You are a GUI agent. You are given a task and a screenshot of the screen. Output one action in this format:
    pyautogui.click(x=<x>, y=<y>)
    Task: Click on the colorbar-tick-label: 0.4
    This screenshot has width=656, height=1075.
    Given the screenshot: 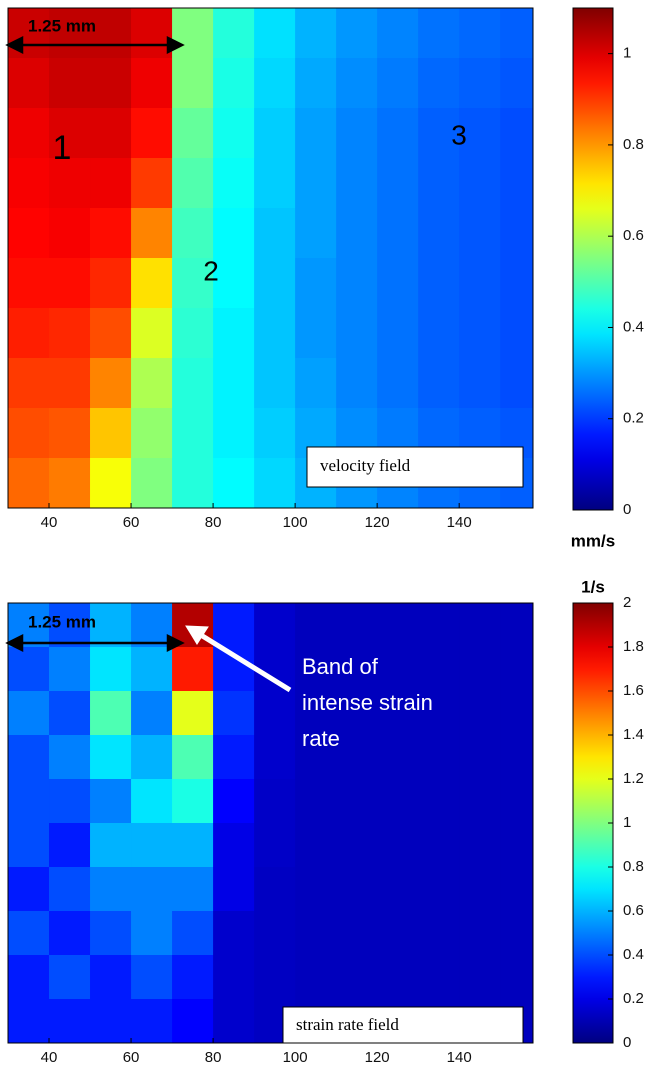 What is the action you would take?
    pyautogui.click(x=633, y=954)
    